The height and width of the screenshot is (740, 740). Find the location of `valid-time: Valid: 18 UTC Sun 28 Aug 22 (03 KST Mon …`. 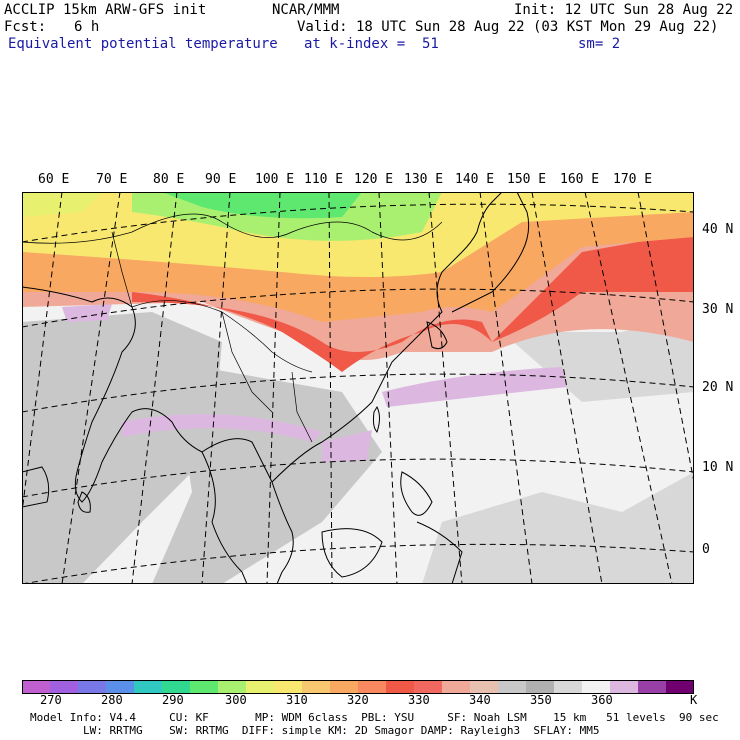

valid-time: Valid: 18 UTC Sun 28 Aug 22 (03 KST Mon … is located at coordinates (508, 27).